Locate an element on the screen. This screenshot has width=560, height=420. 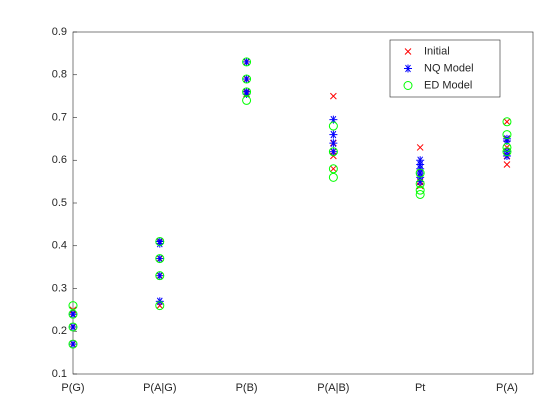
x-tick-label: Pt is located at coordinates (420, 388).